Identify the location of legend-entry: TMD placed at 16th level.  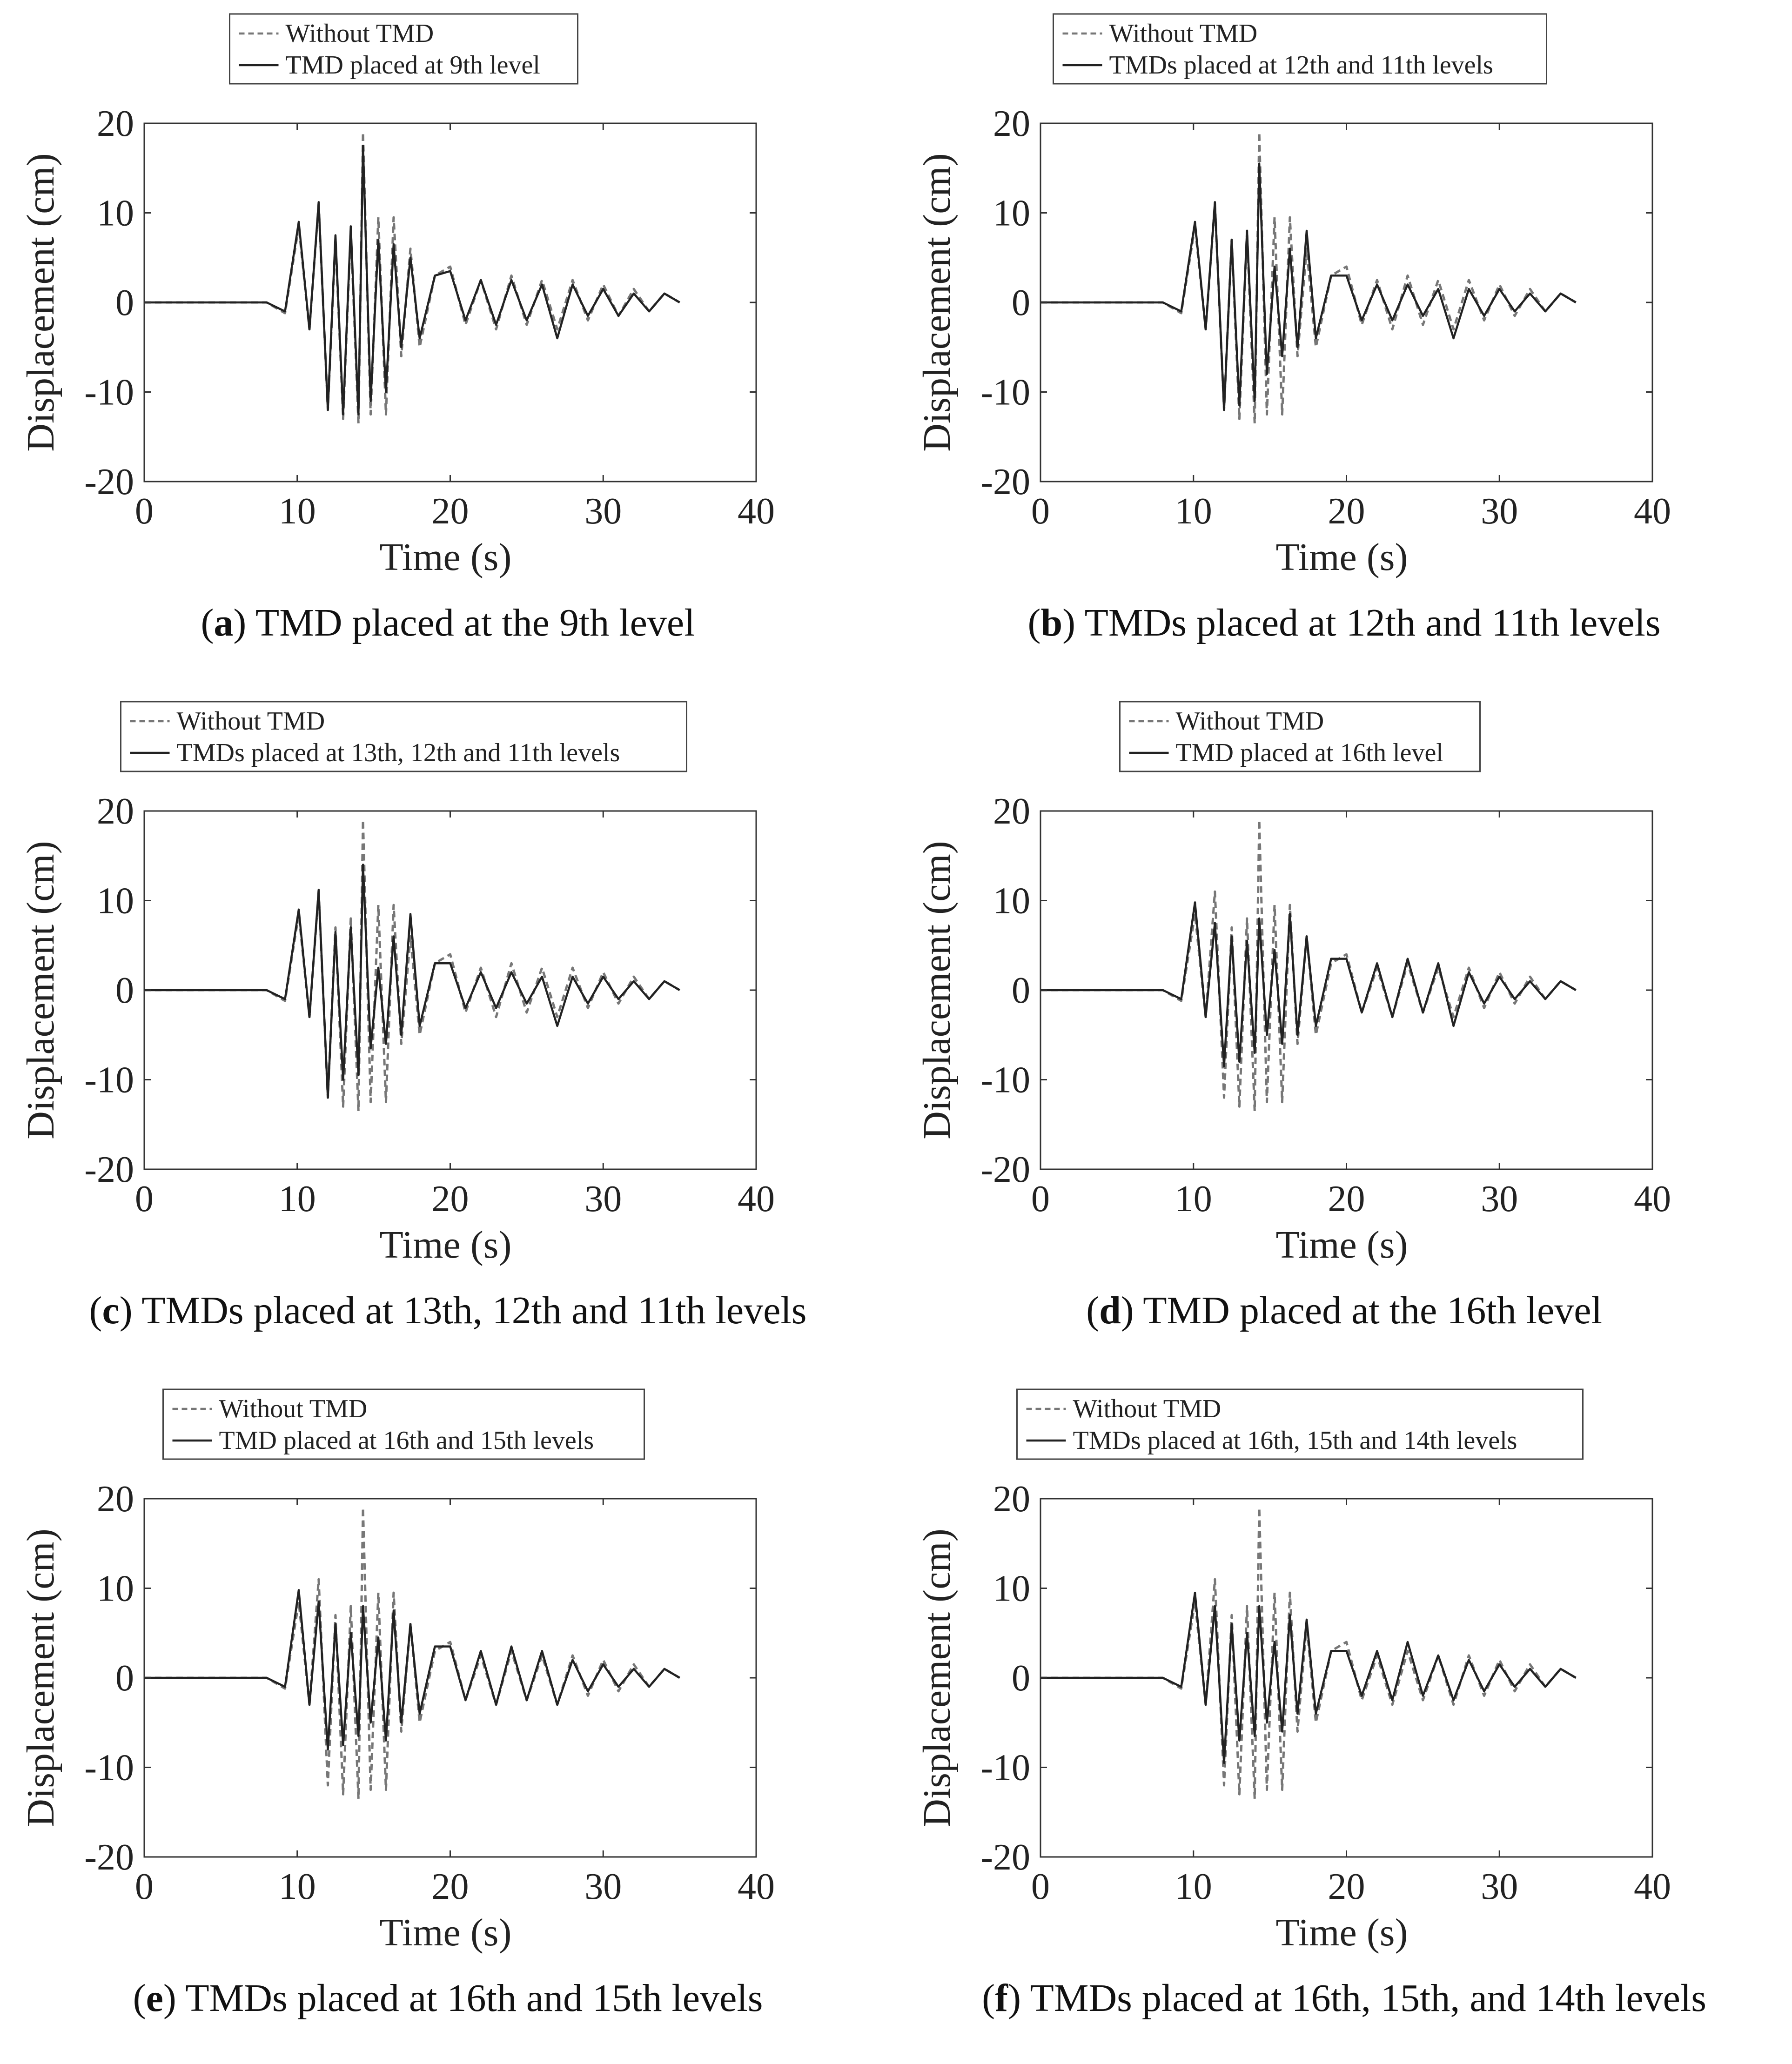
(1309, 752).